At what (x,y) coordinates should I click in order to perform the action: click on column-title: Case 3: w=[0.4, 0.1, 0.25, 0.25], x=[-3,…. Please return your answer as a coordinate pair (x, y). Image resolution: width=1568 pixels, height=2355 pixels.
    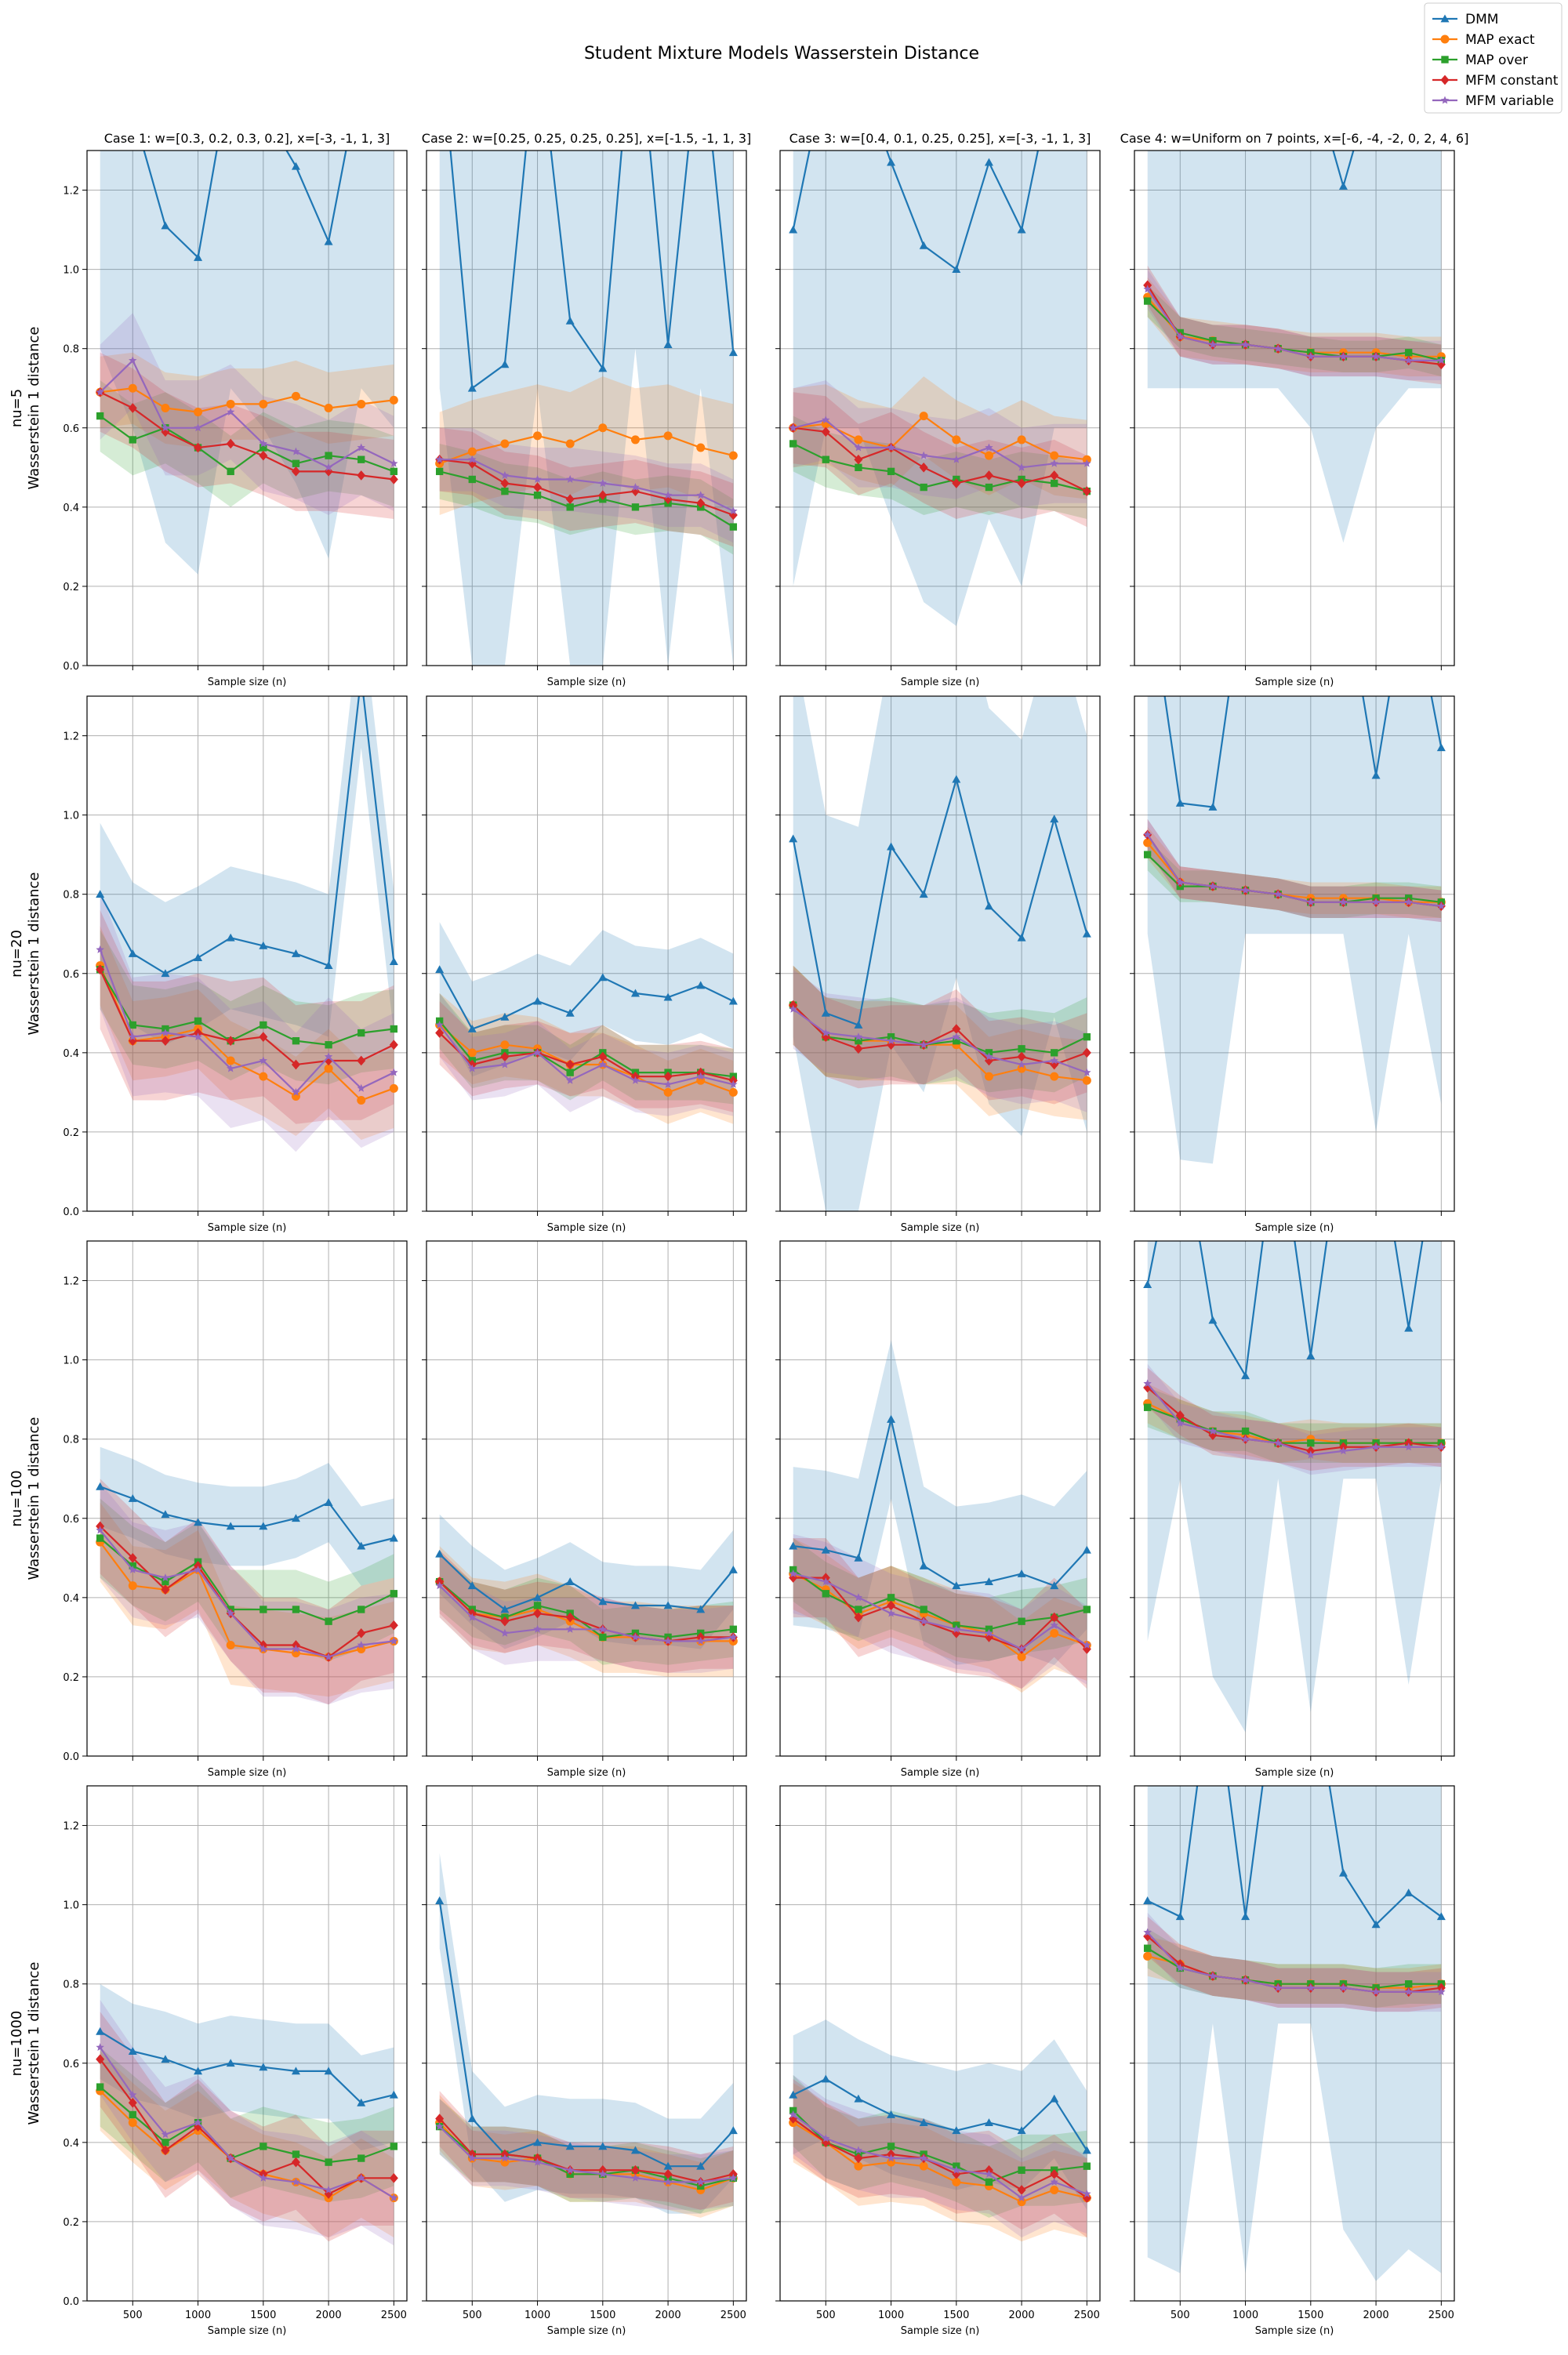
    Looking at the image, I should click on (940, 138).